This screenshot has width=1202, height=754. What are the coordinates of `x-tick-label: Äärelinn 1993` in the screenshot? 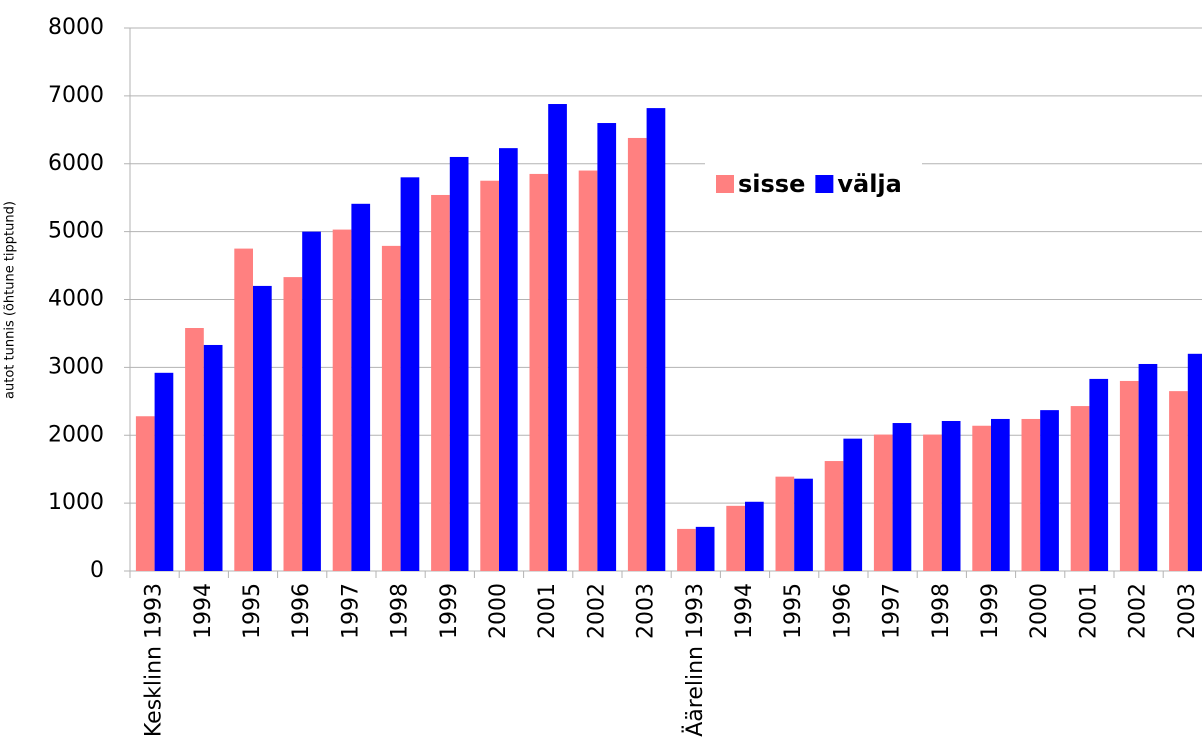 It's located at (695, 660).